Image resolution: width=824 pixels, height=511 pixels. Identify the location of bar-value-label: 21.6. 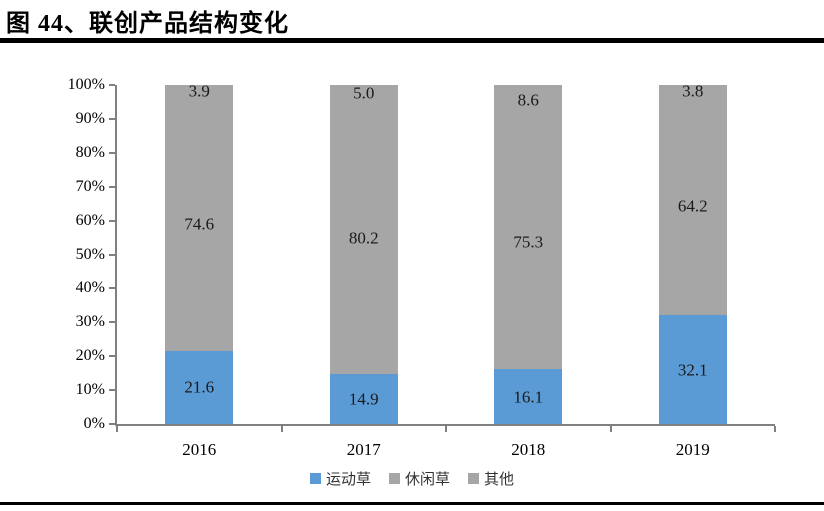
(199, 387).